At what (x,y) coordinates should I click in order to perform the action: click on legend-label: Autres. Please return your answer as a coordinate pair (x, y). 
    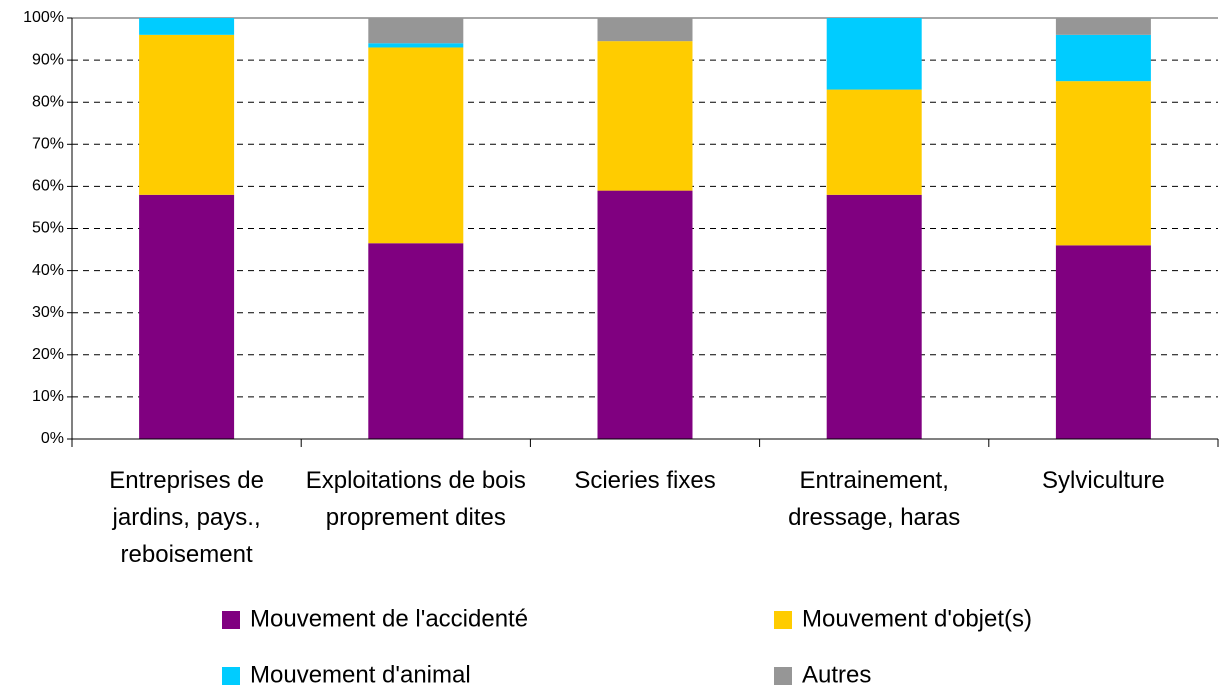
    Looking at the image, I should click on (836, 674).